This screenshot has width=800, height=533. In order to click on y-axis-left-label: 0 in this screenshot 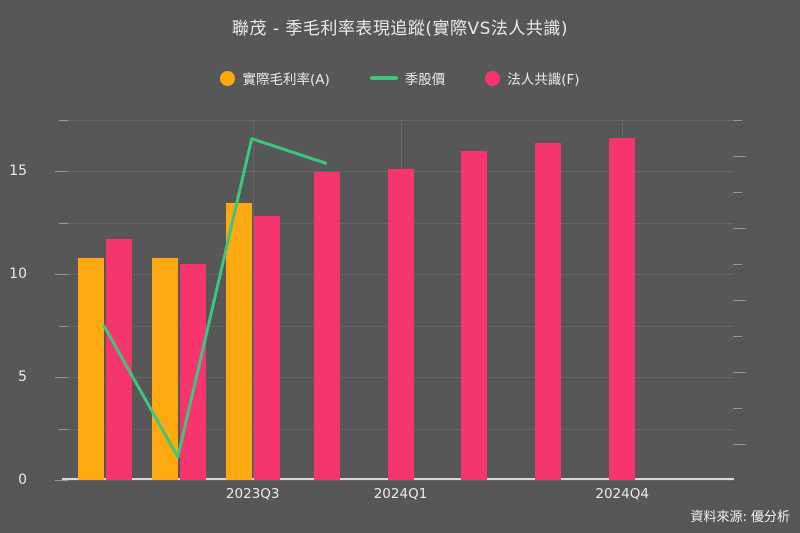, I will do `click(22, 480)`.